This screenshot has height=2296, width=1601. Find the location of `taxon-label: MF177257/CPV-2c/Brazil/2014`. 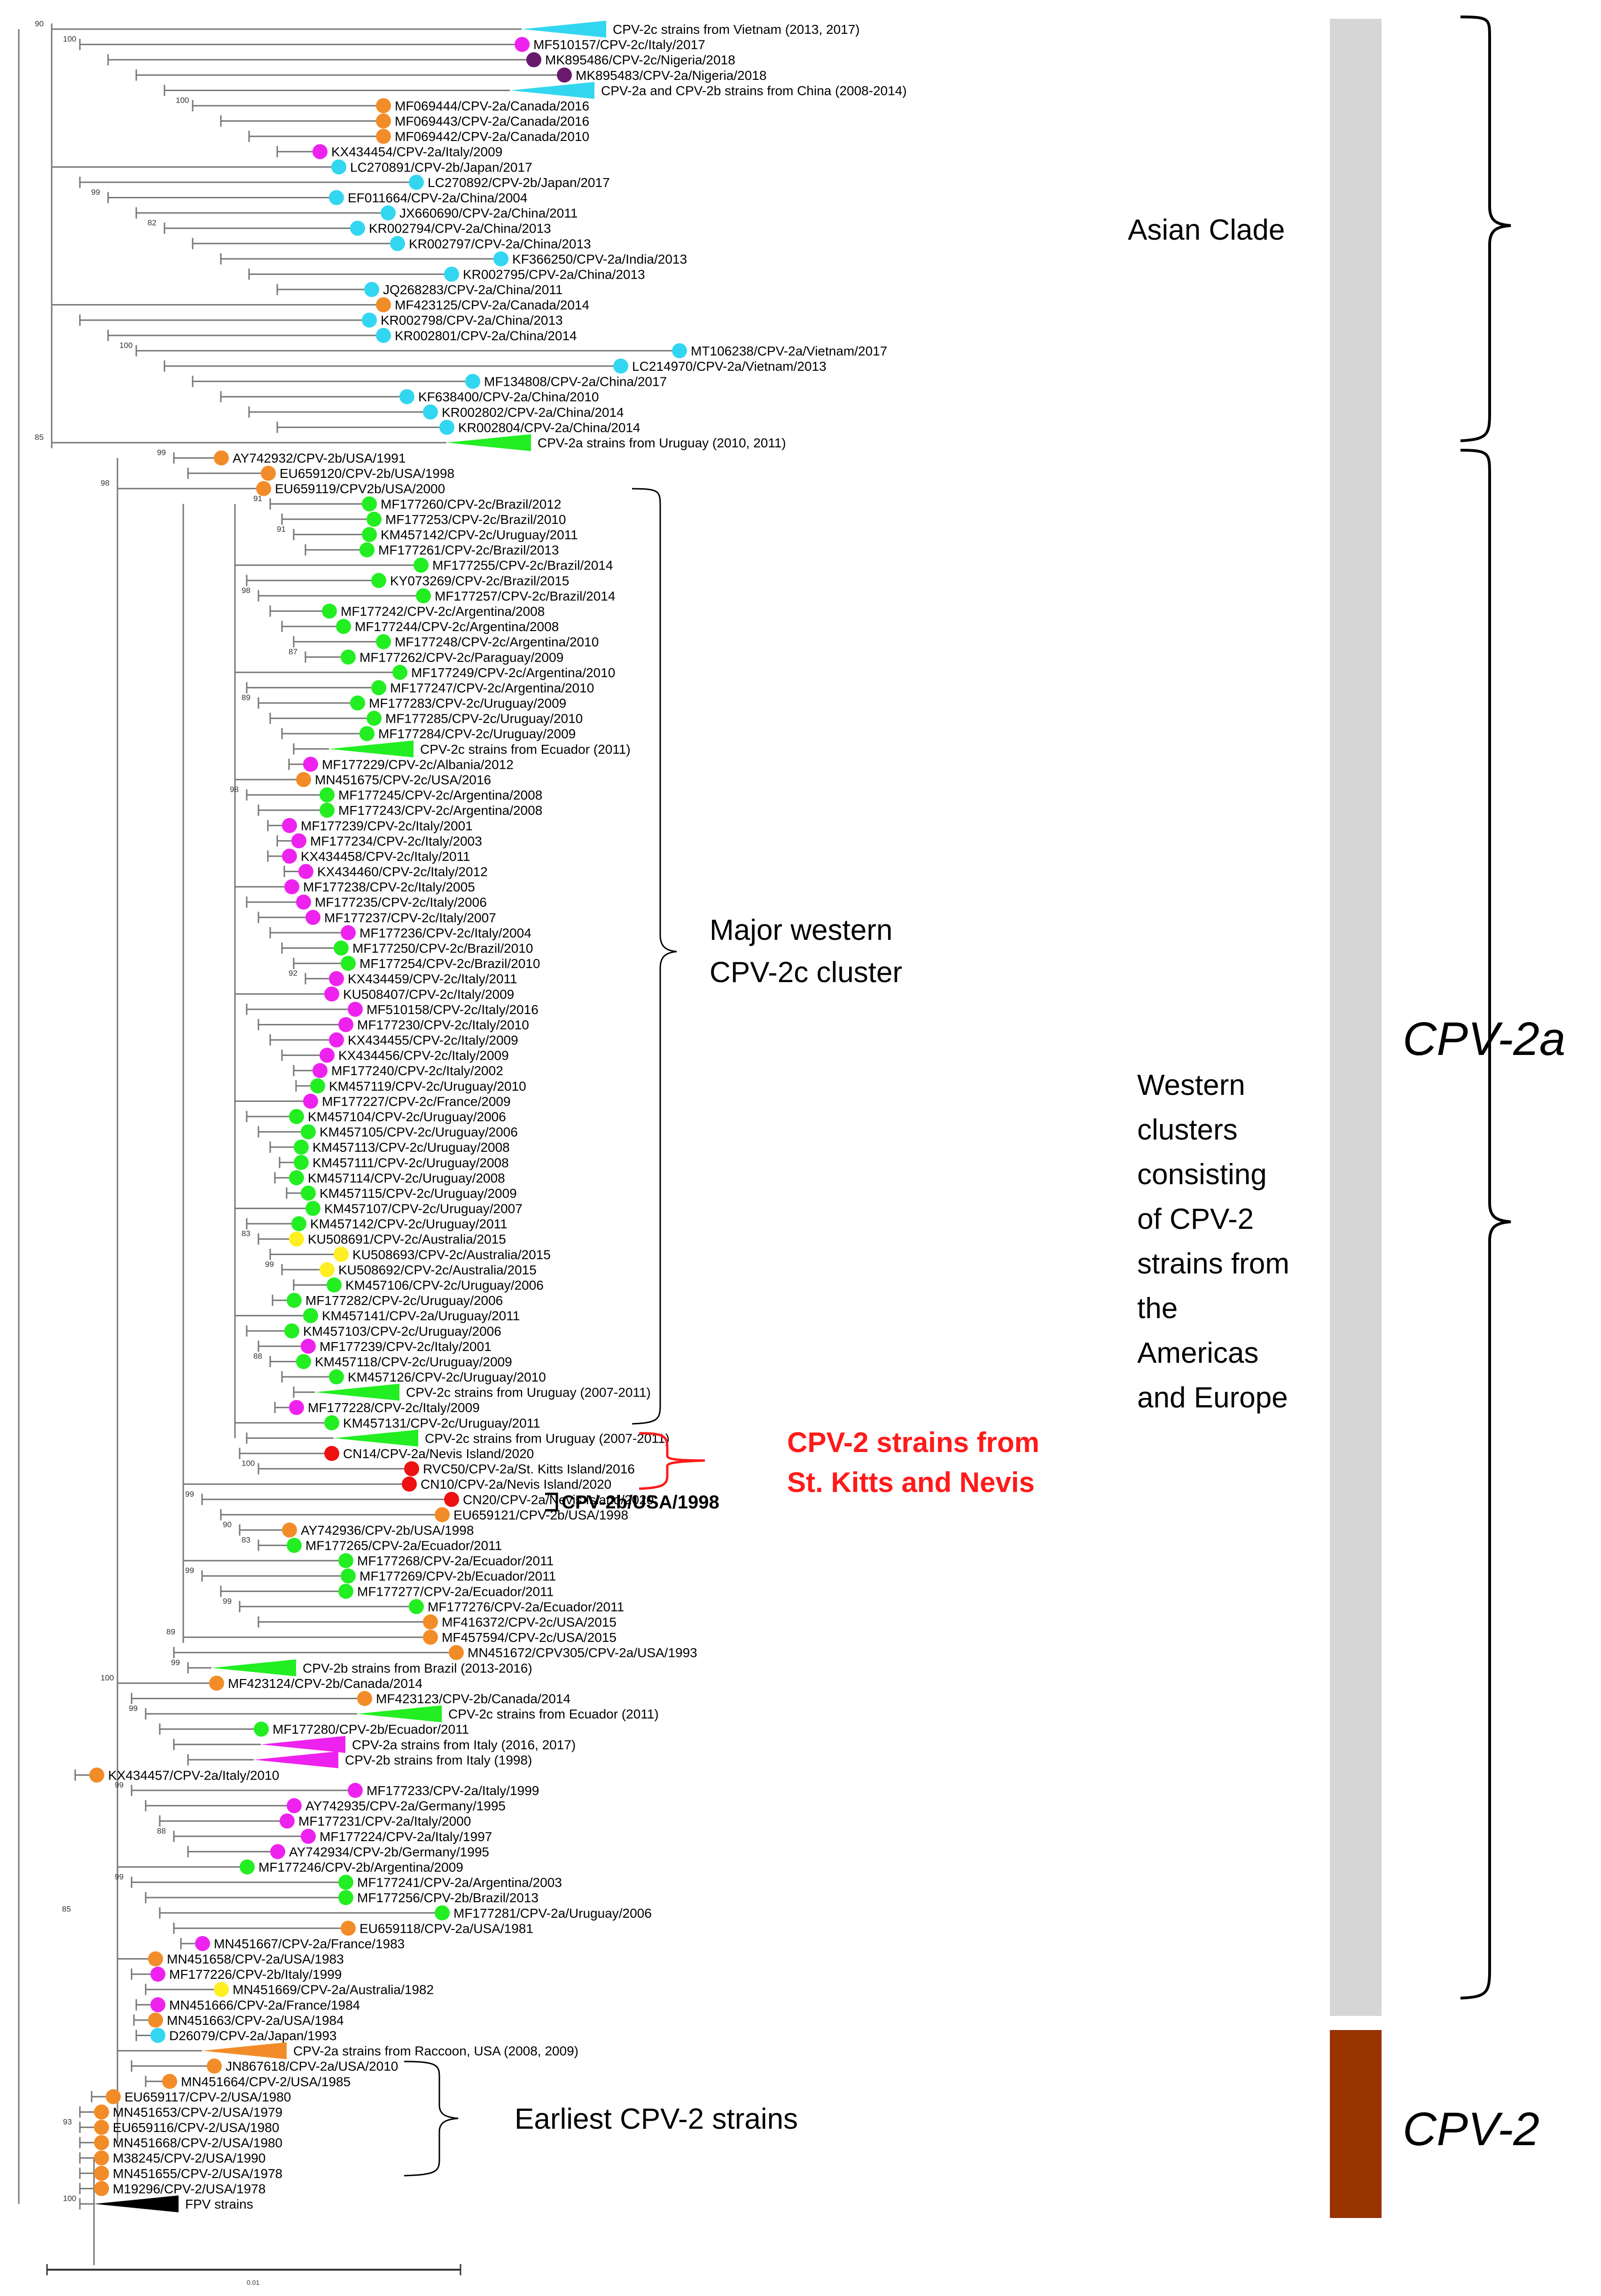

taxon-label: MF177257/CPV-2c/Brazil/2014 is located at coordinates (525, 596).